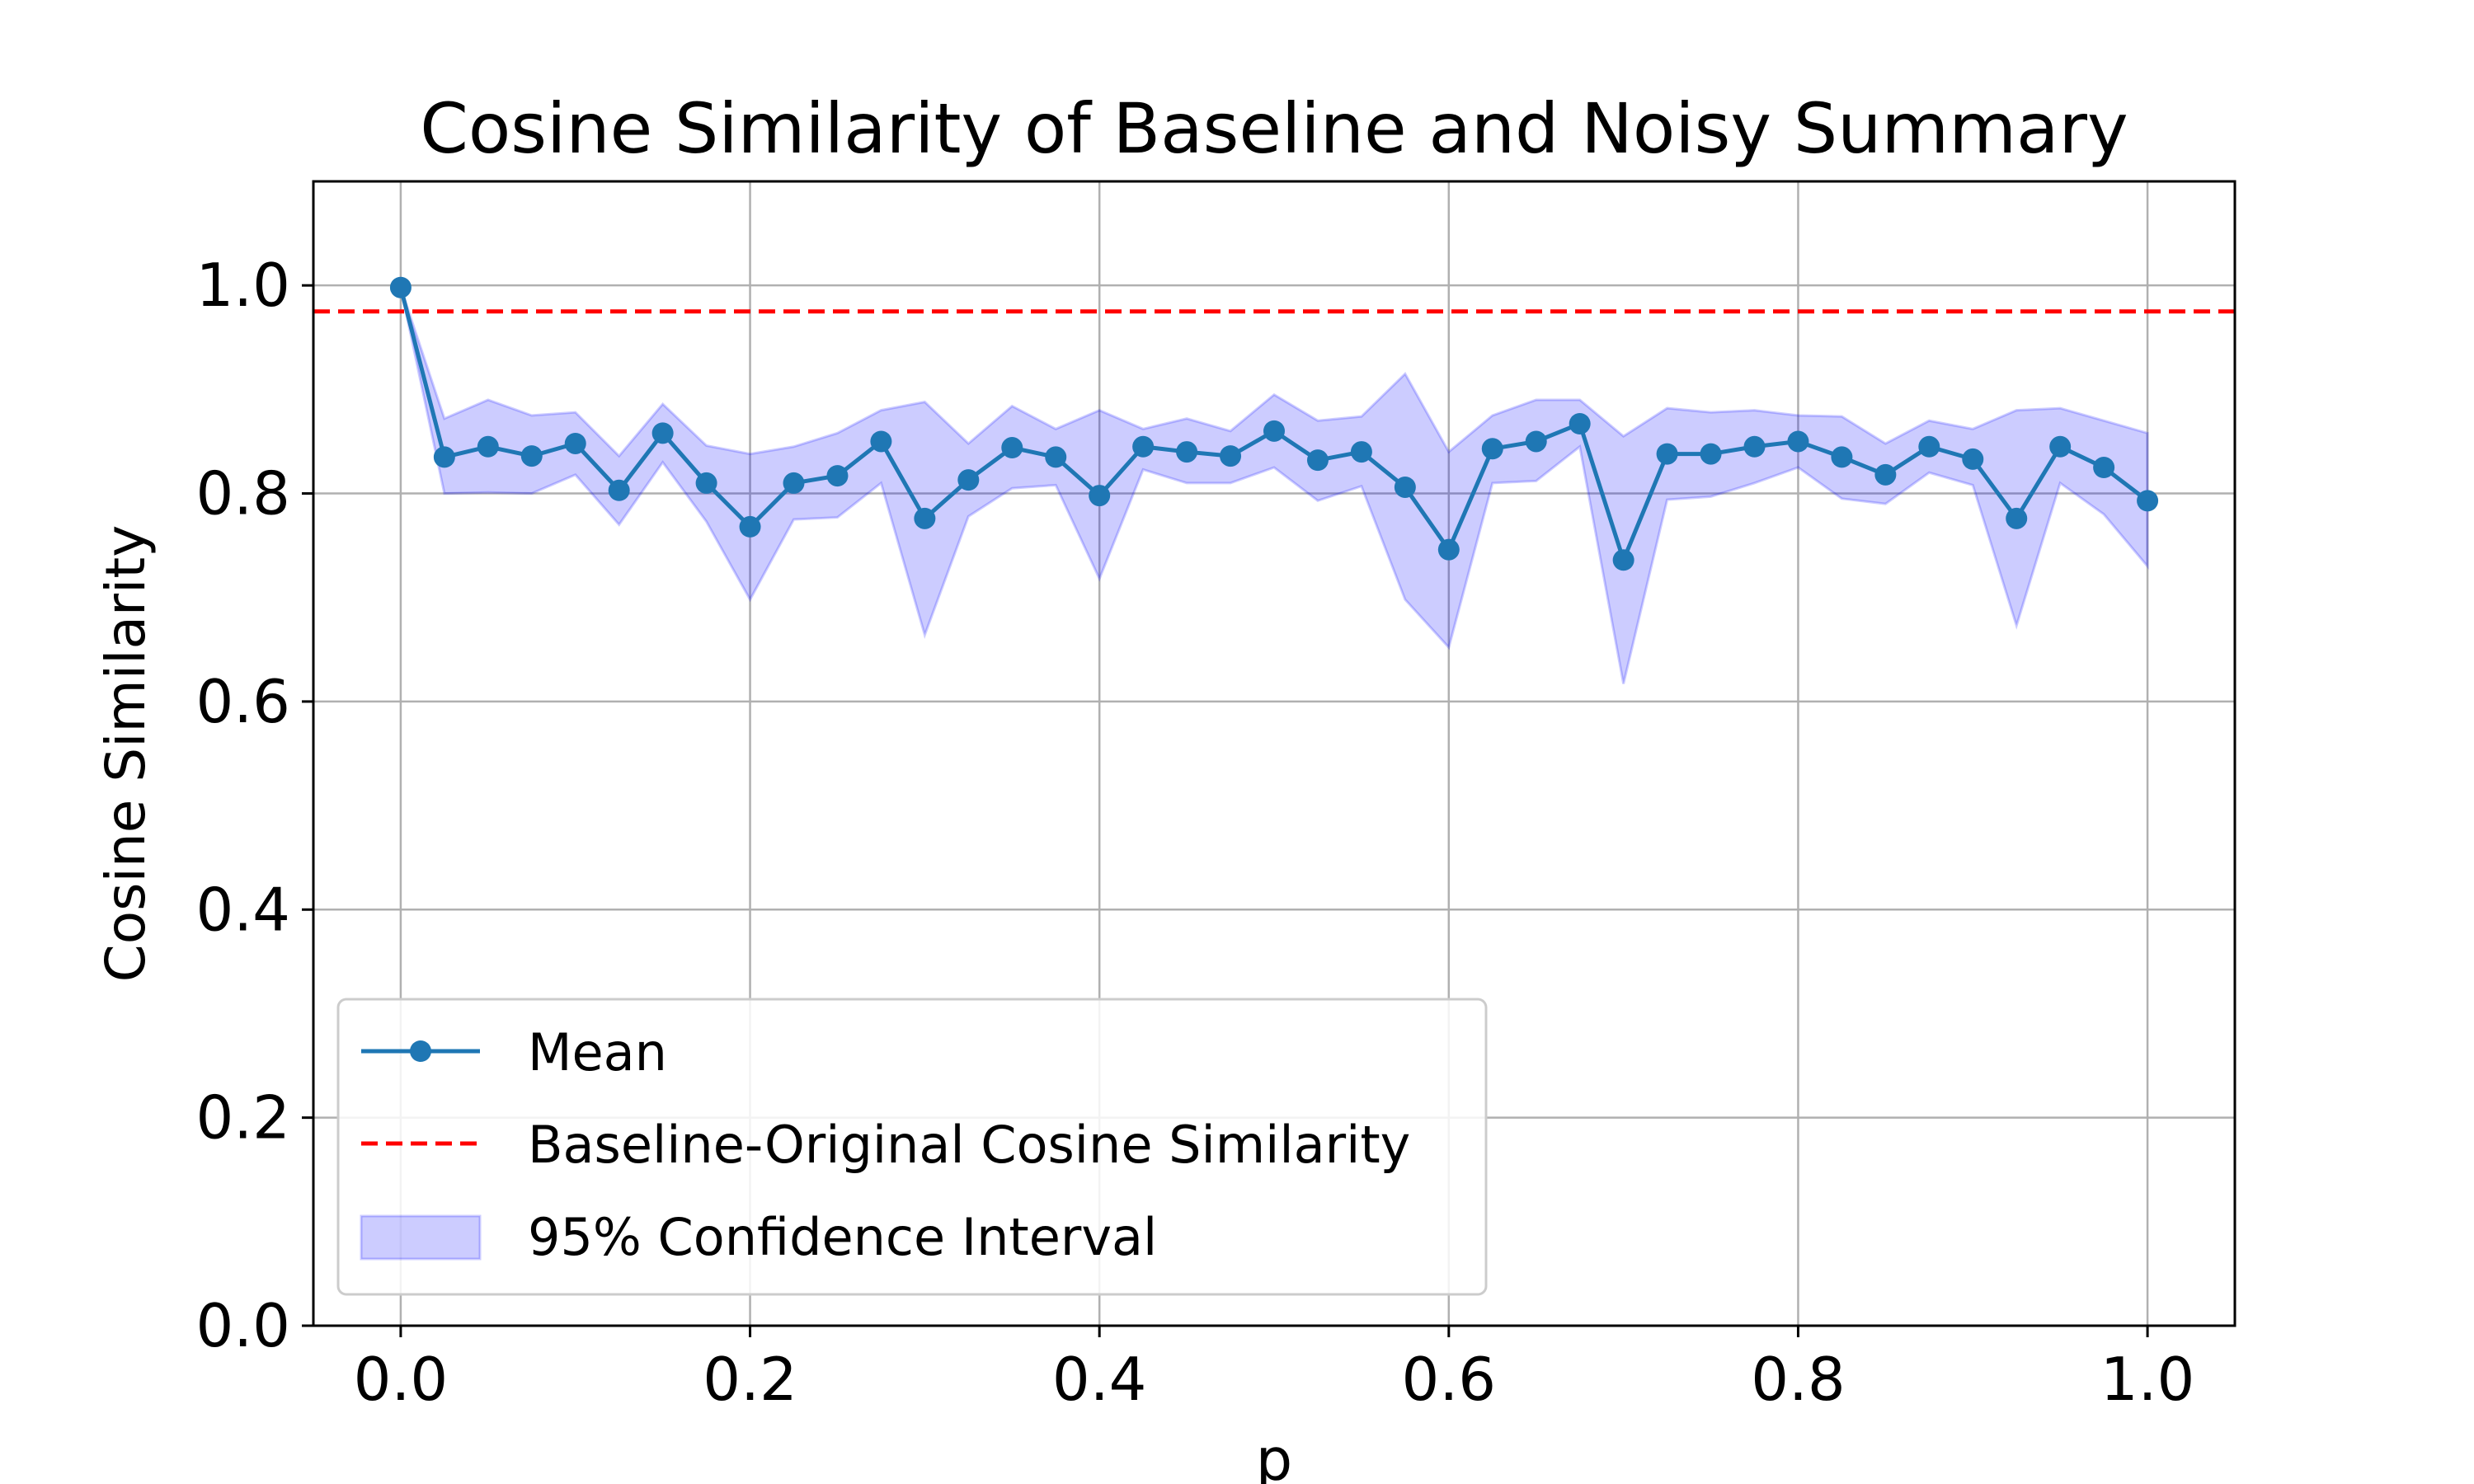  I want to click on x-axis-label: p, so click(1274, 1455).